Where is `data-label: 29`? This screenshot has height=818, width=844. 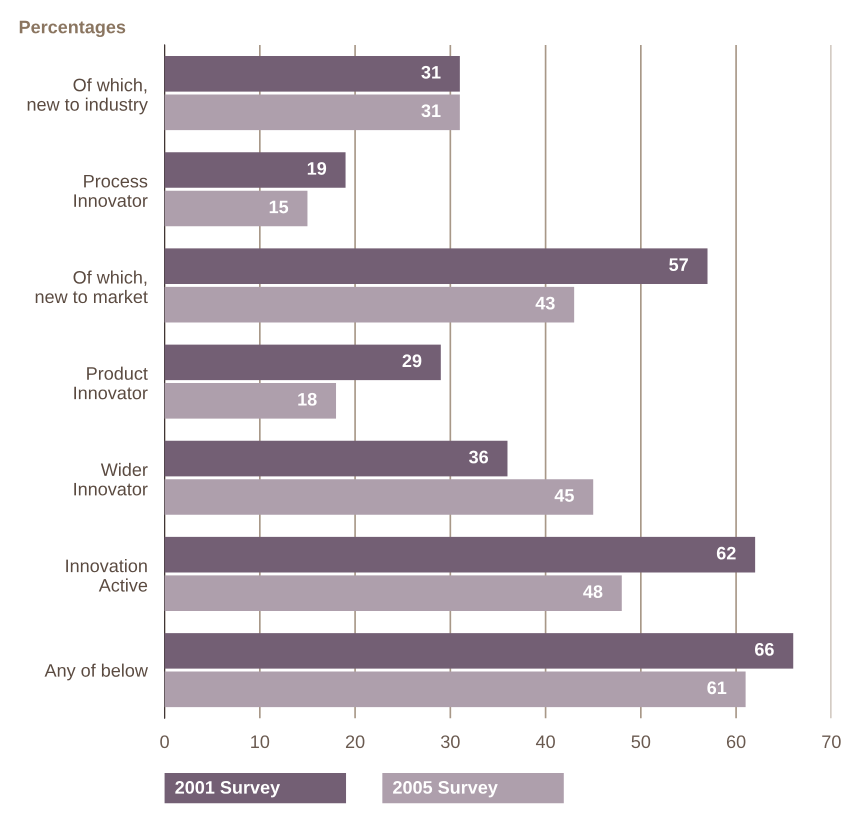
data-label: 29 is located at coordinates (412, 361).